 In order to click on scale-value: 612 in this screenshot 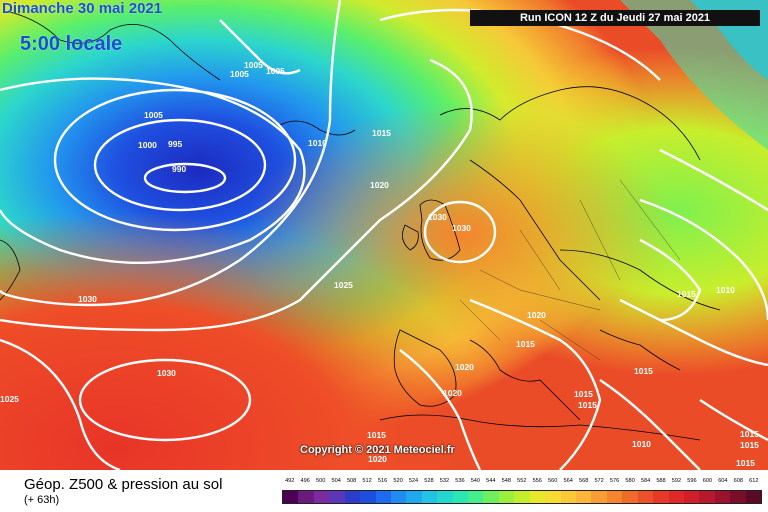, I will do `click(754, 481)`.